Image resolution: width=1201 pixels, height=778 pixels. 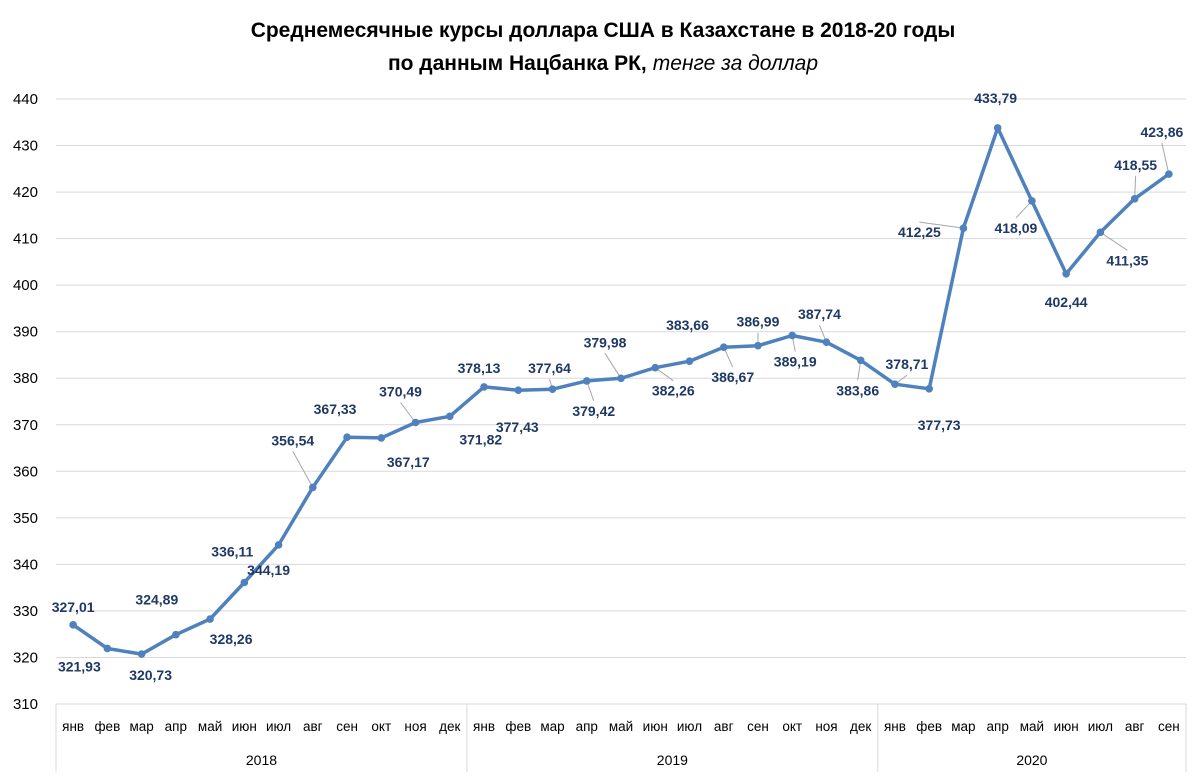 What do you see at coordinates (593, 411) in the screenshot?
I see `data-label: 379,42` at bounding box center [593, 411].